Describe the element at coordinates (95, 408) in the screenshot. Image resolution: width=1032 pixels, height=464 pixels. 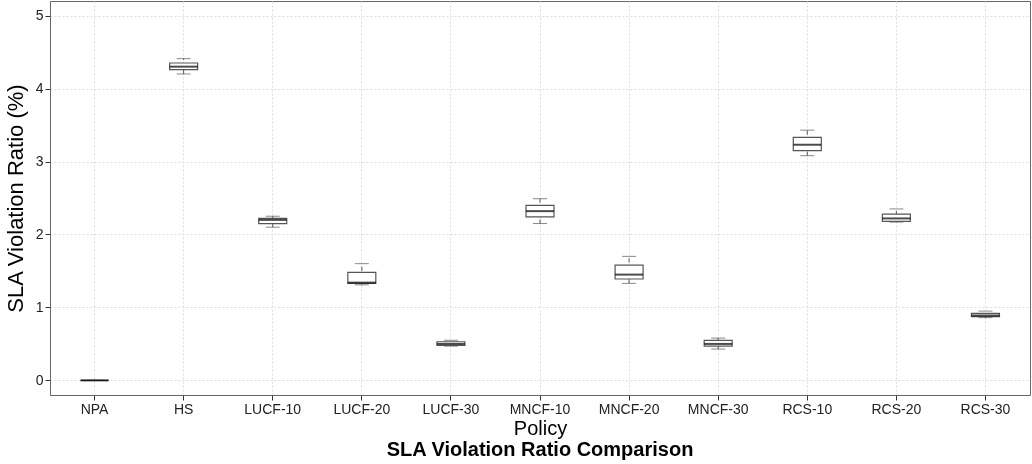
I see `x-tick-label: NPA` at that location.